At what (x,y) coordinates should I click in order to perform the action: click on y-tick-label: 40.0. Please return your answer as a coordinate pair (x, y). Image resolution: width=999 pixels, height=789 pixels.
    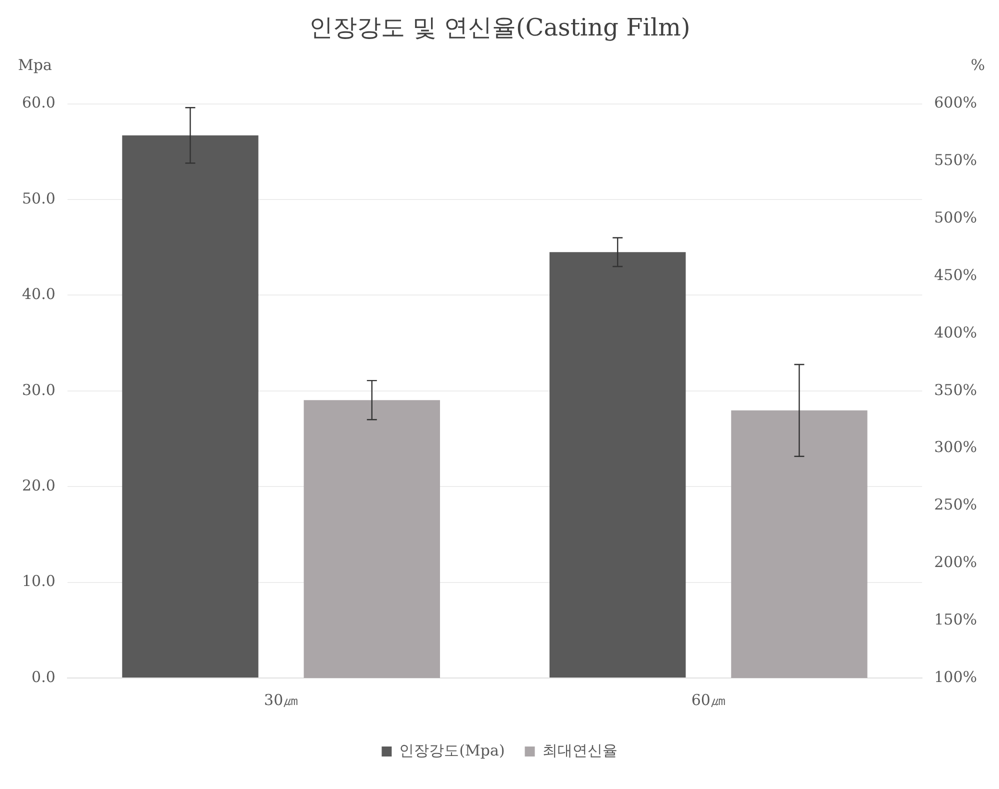
    Looking at the image, I should click on (39, 294).